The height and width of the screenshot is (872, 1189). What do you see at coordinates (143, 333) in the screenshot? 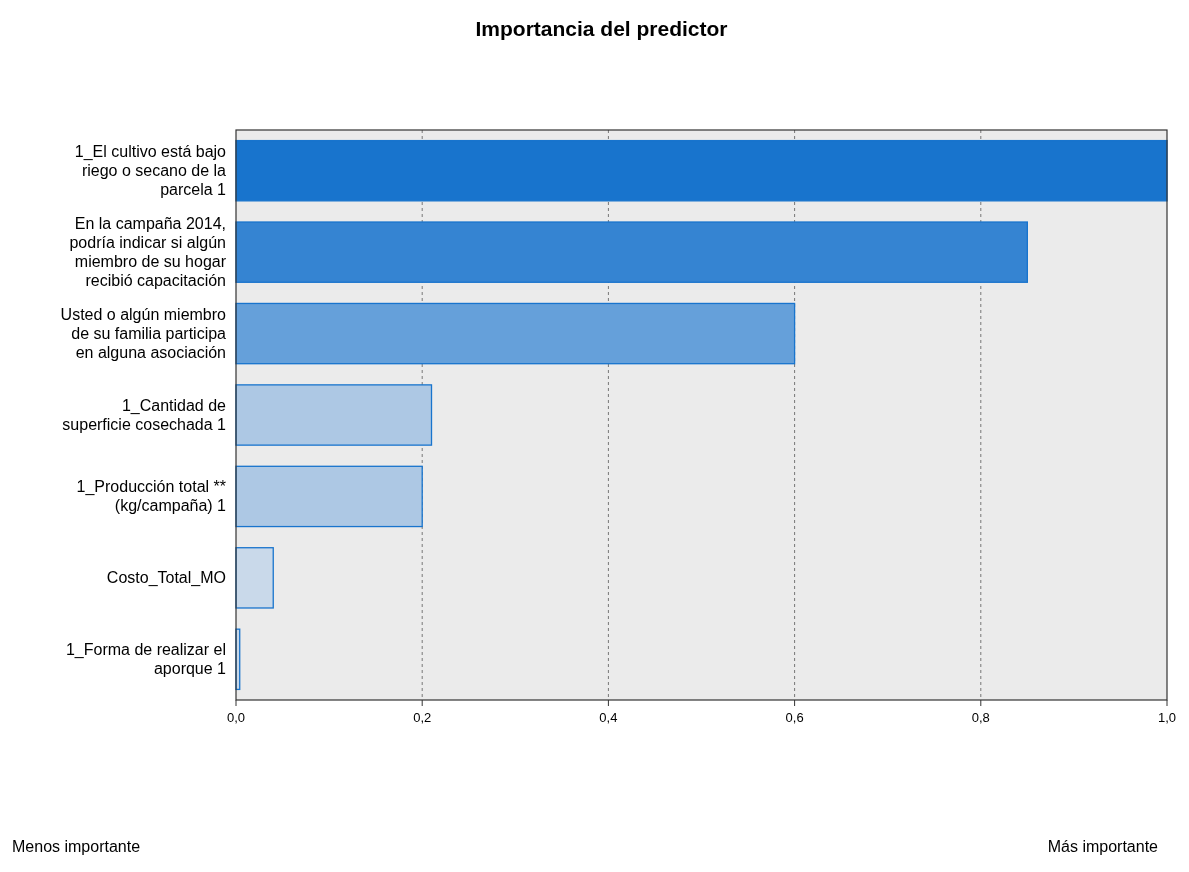
I see `y-tick-label: Usted o algún miembro de su familia participa en alguna asociación` at bounding box center [143, 333].